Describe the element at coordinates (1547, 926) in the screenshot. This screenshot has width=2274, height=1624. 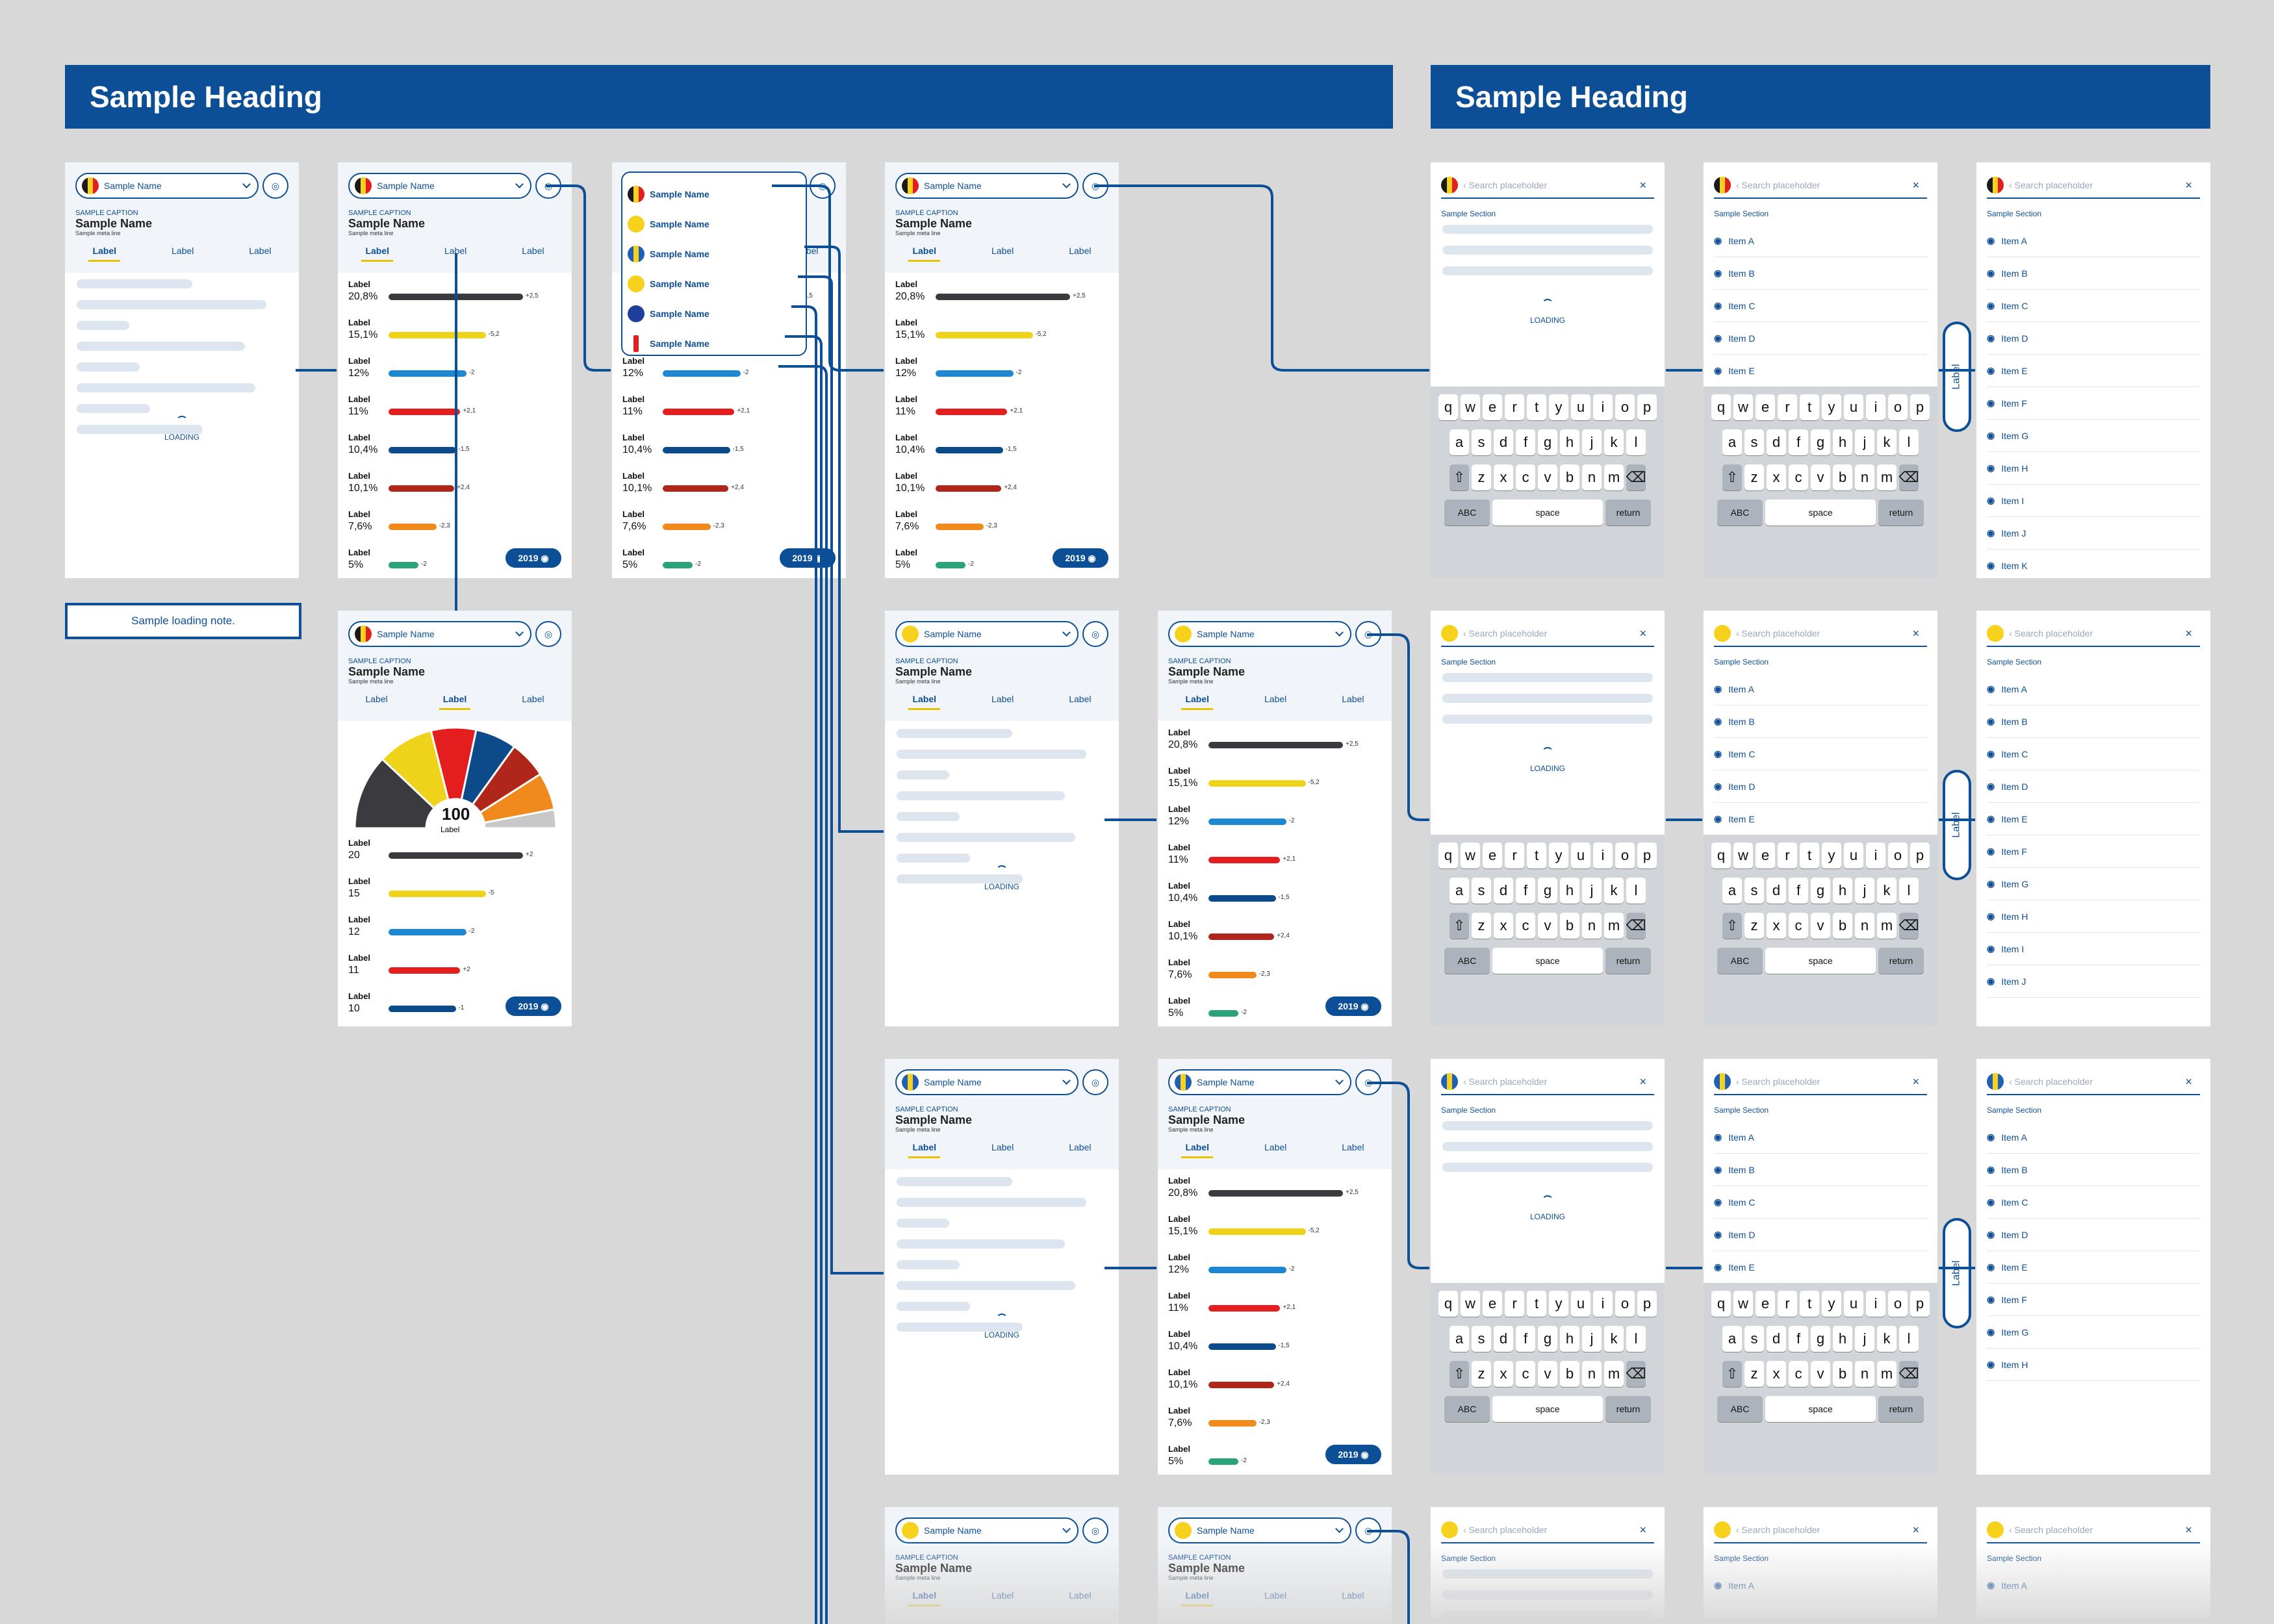
I see `key: v` at that location.